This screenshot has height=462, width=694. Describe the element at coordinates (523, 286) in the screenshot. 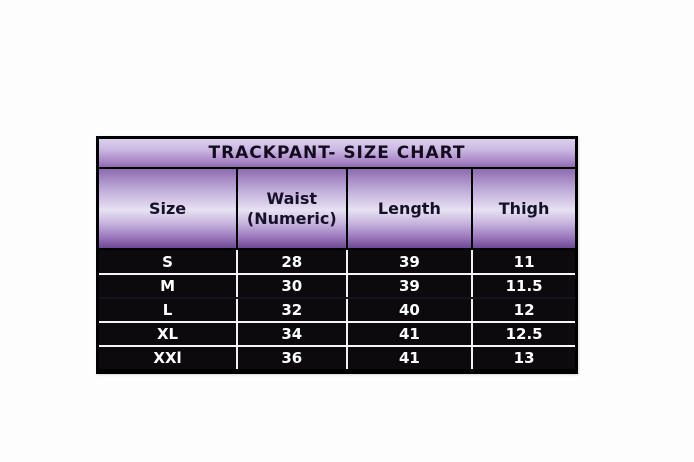

I see `cell-thigh: 11.5` at that location.